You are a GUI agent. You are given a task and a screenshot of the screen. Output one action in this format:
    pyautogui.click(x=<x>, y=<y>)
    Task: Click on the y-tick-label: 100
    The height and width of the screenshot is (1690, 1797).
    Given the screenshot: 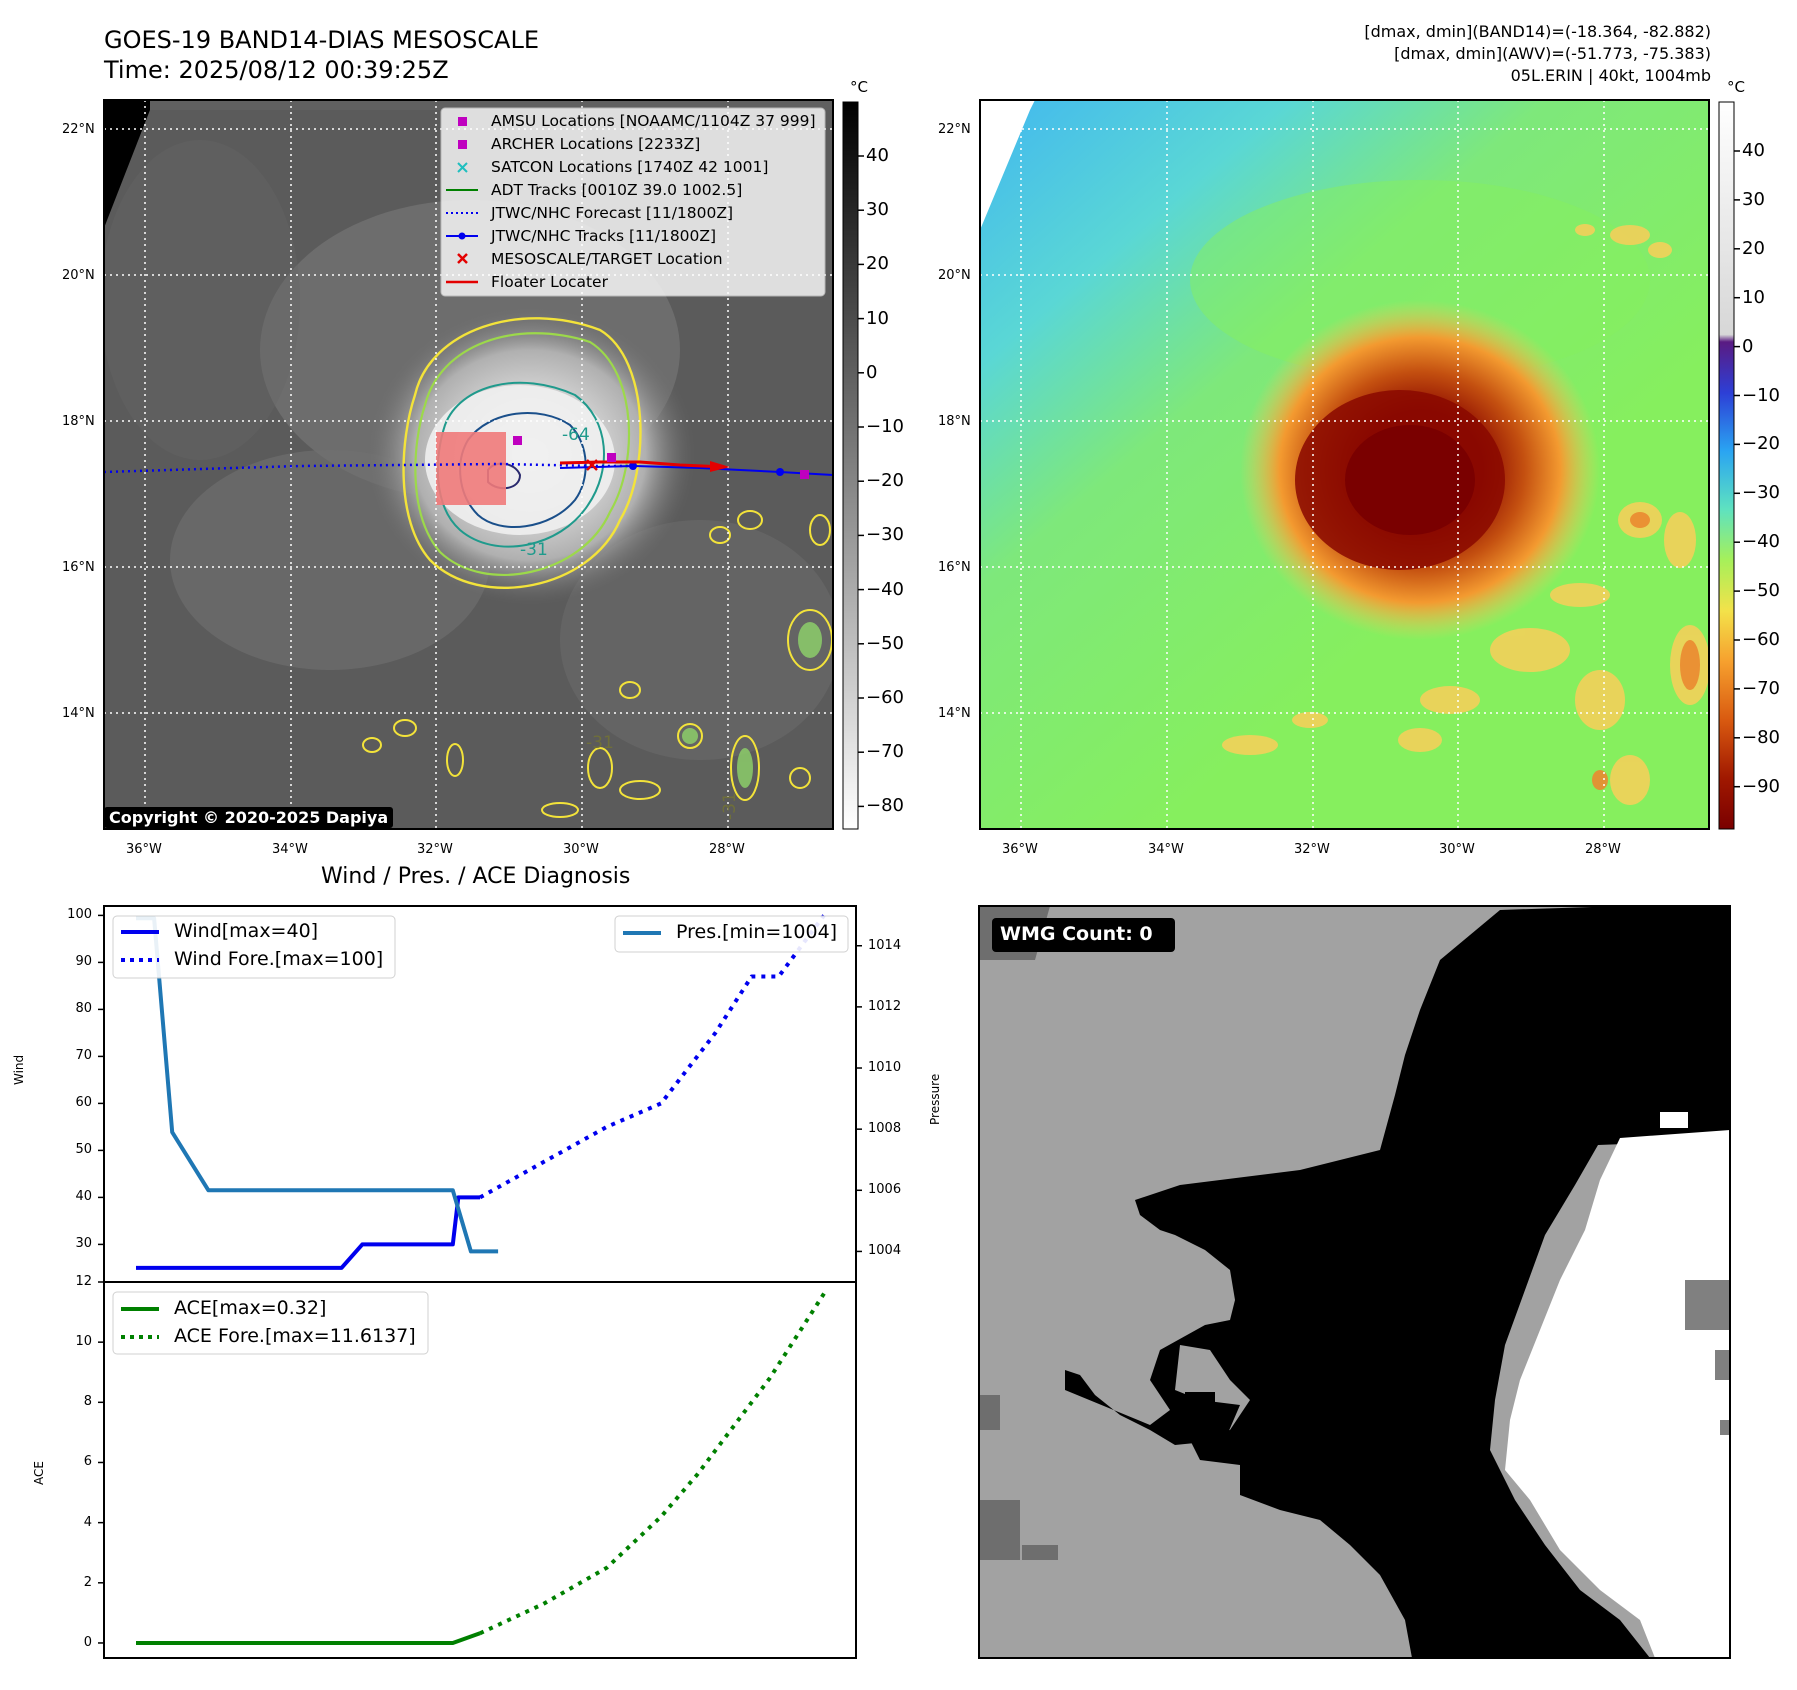 What is the action you would take?
    pyautogui.click(x=79, y=915)
    